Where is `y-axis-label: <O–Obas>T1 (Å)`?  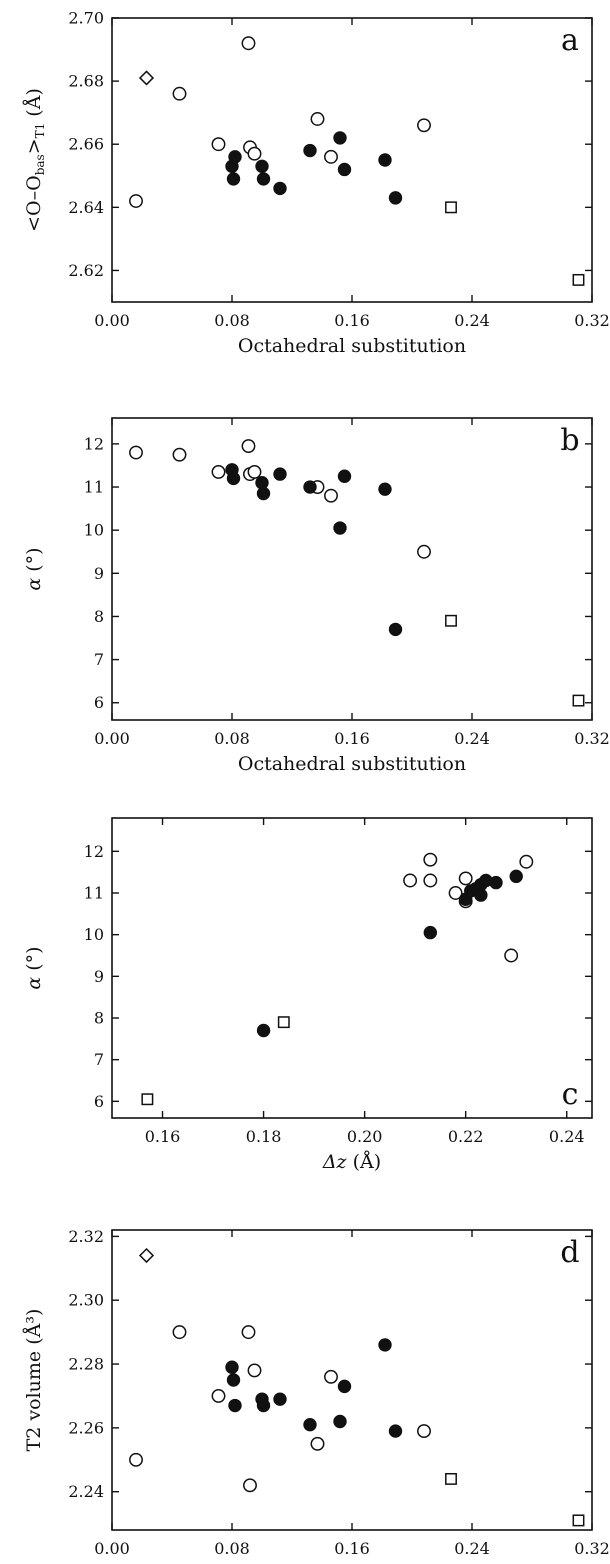
y-axis-label: <O–Obas>T1 (Å) is located at coordinates (35, 160).